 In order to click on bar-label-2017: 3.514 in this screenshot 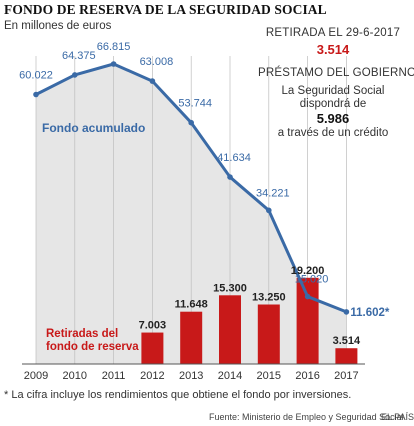, I will do `click(347, 341)`.